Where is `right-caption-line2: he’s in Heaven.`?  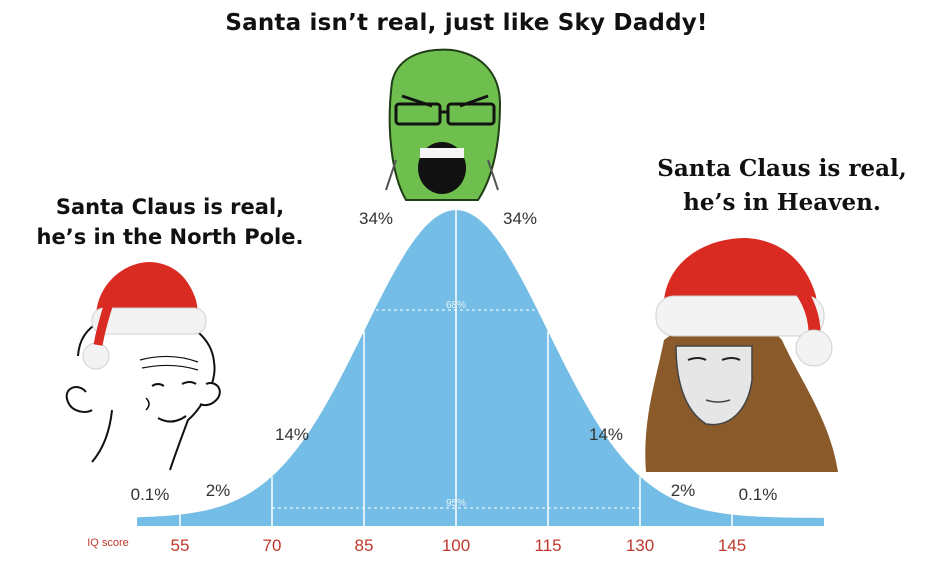
right-caption-line2: he’s in Heaven. is located at coordinates (782, 202).